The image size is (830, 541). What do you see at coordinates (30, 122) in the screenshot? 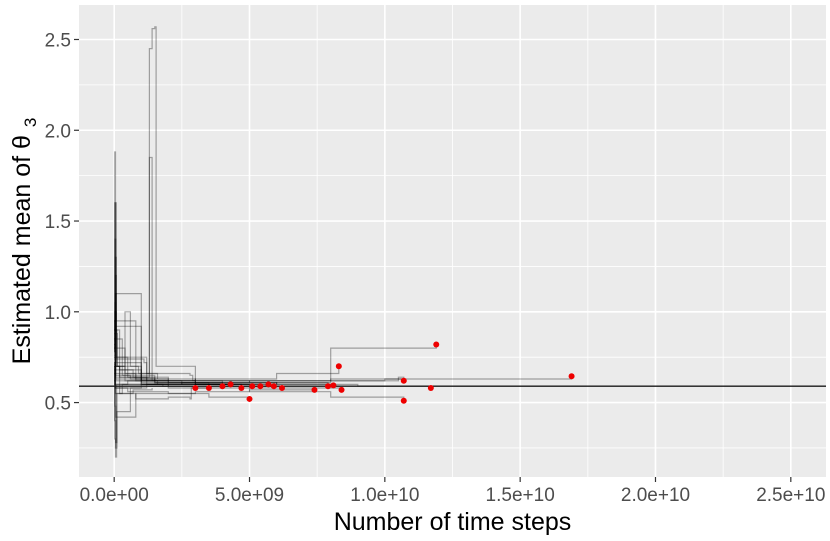
I see `y-axis-title-subscript: 3` at bounding box center [30, 122].